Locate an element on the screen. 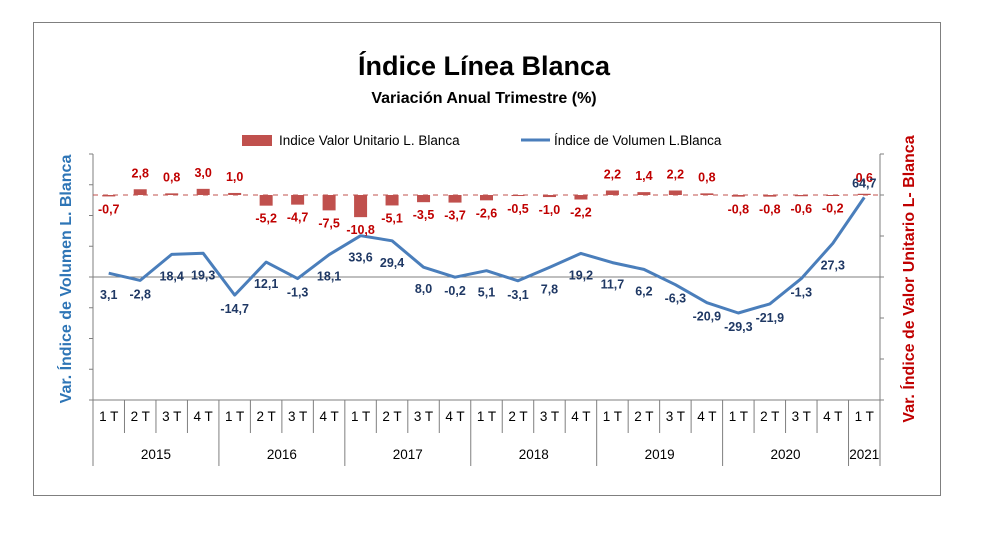  line-data-label: 6,2 is located at coordinates (643, 291).